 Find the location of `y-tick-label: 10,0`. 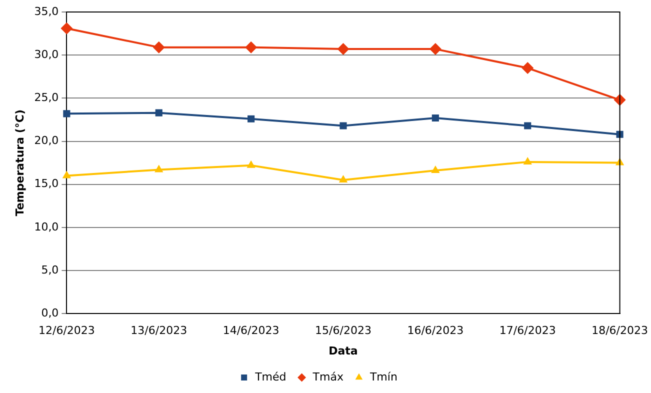

y-tick-label: 10,0 is located at coordinates (46, 227).